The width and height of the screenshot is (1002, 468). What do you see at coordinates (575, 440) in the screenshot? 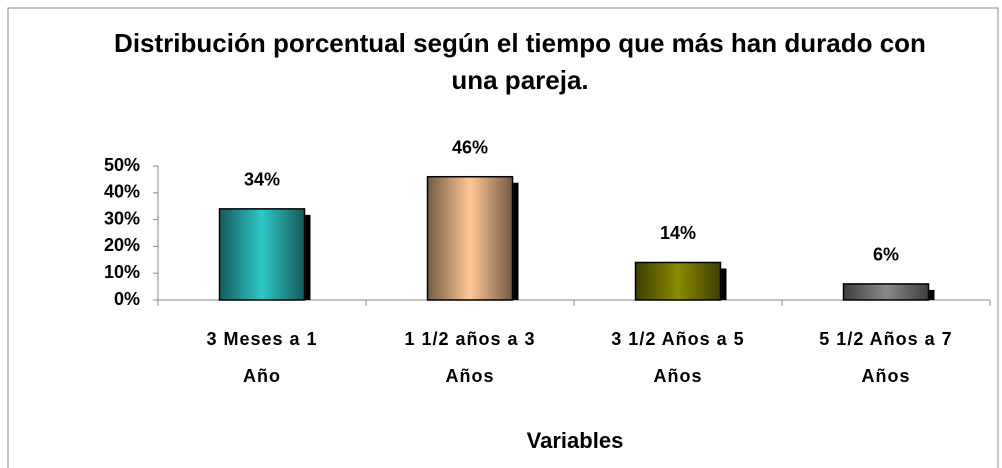
I see `x-axis-label: Variables` at bounding box center [575, 440].